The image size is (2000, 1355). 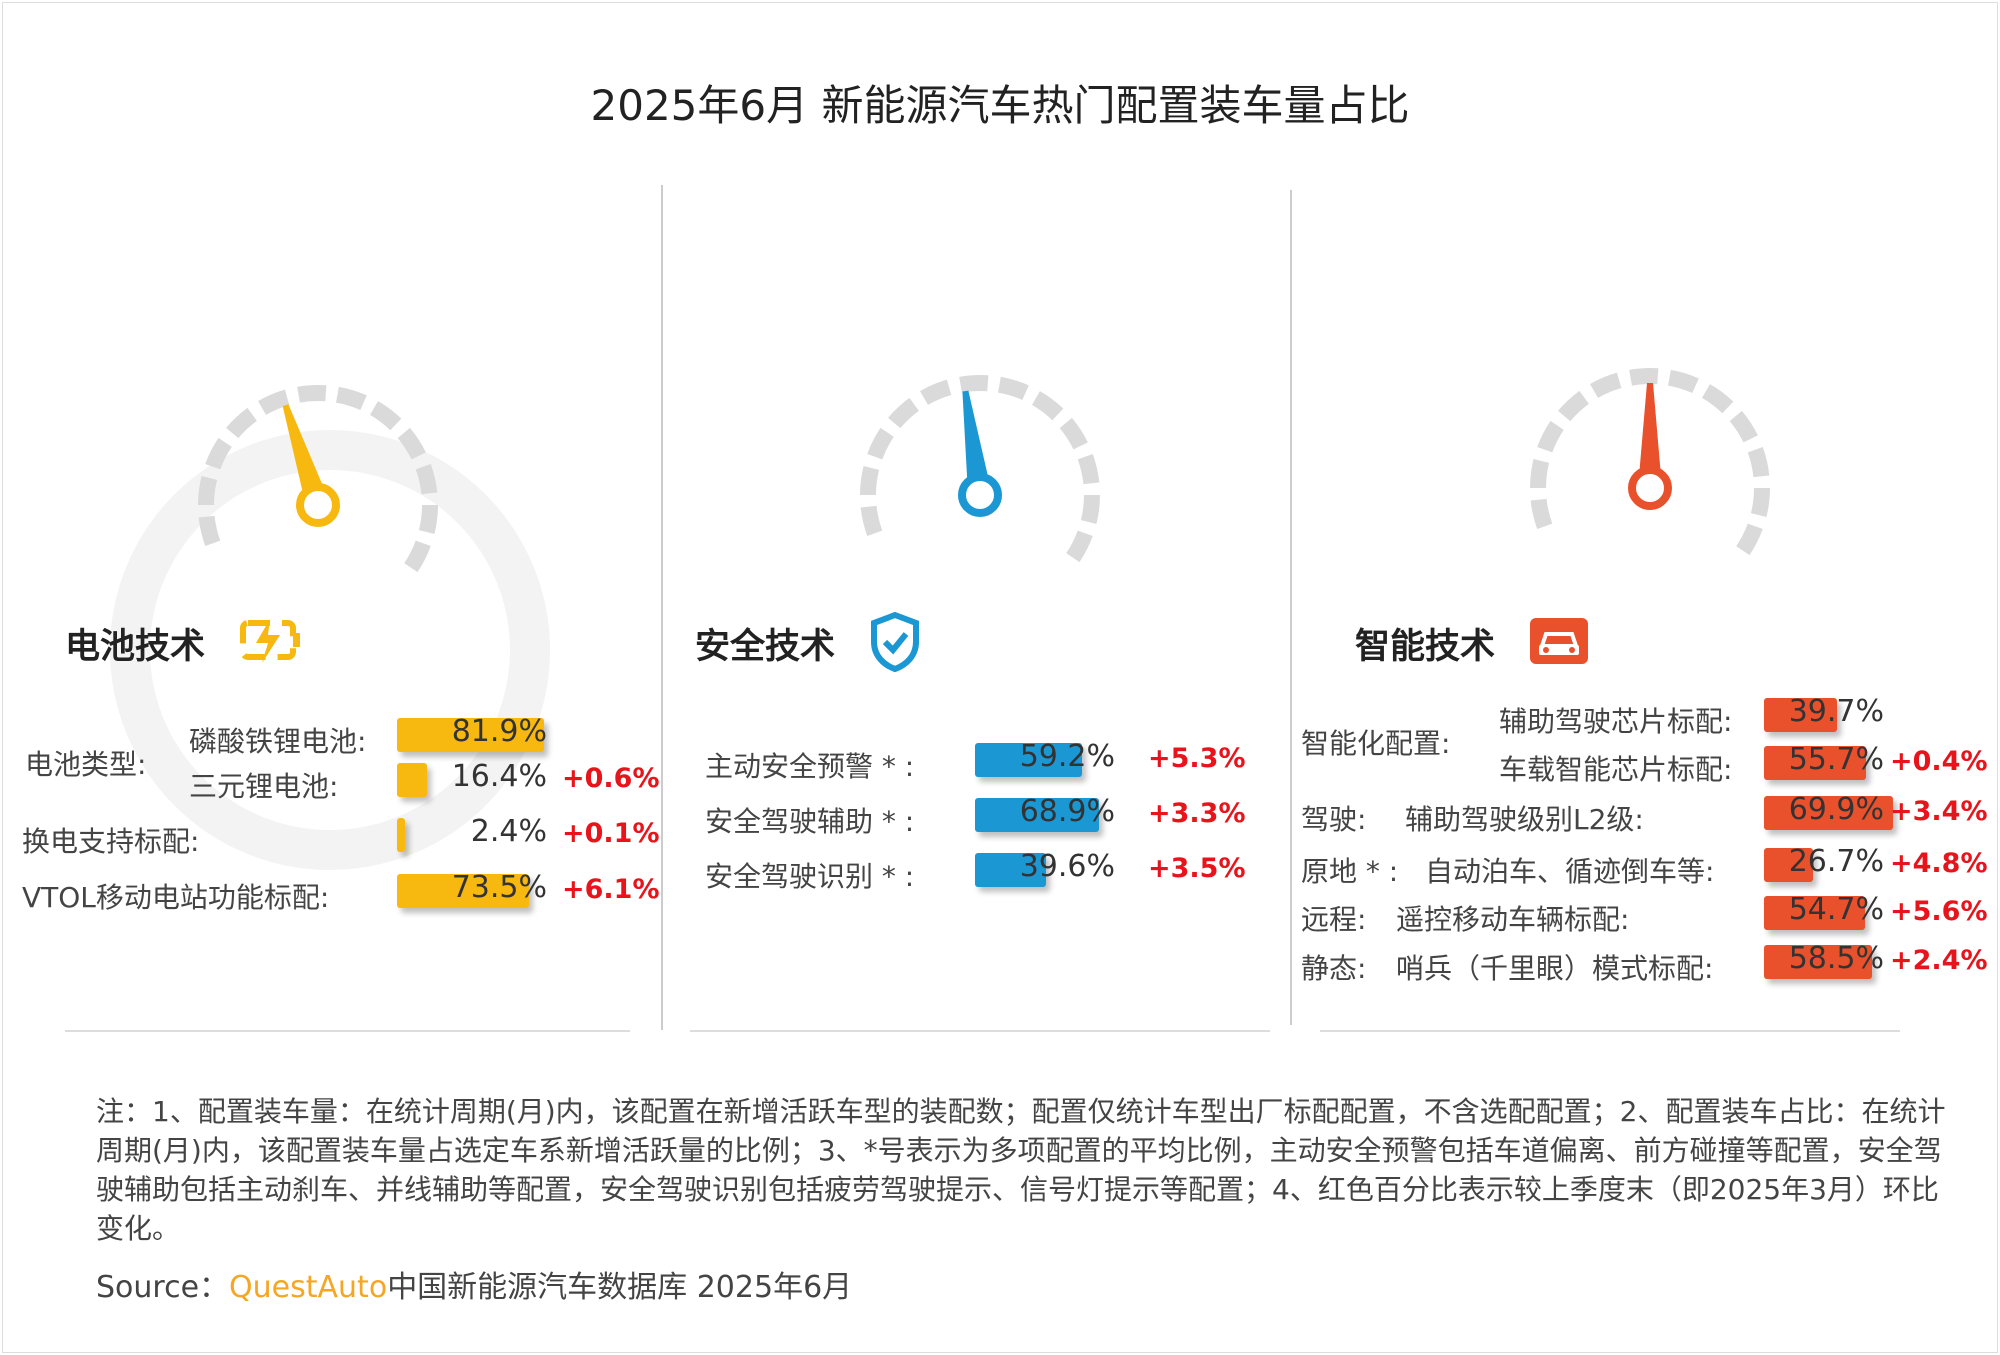 I want to click on section-title-safety: 安全技术, so click(x=765, y=647).